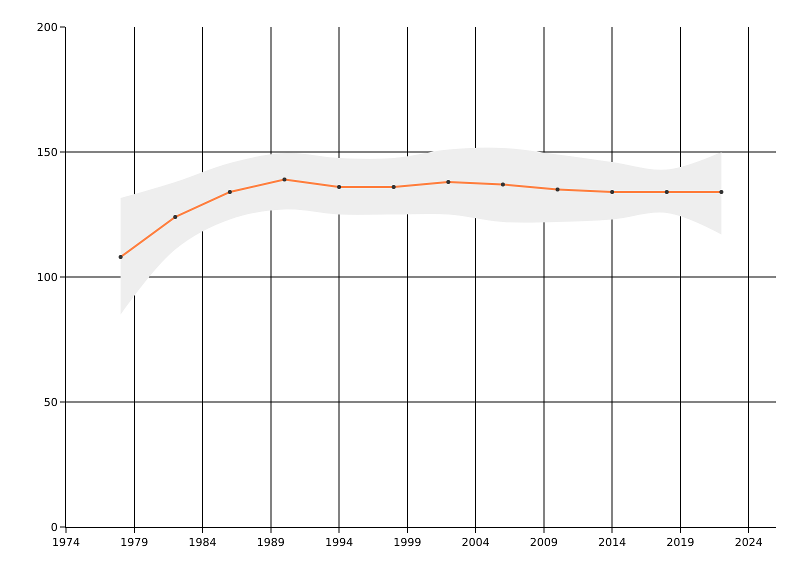 The image size is (800, 576). I want to click on y-tick-label: 50, so click(51, 402).